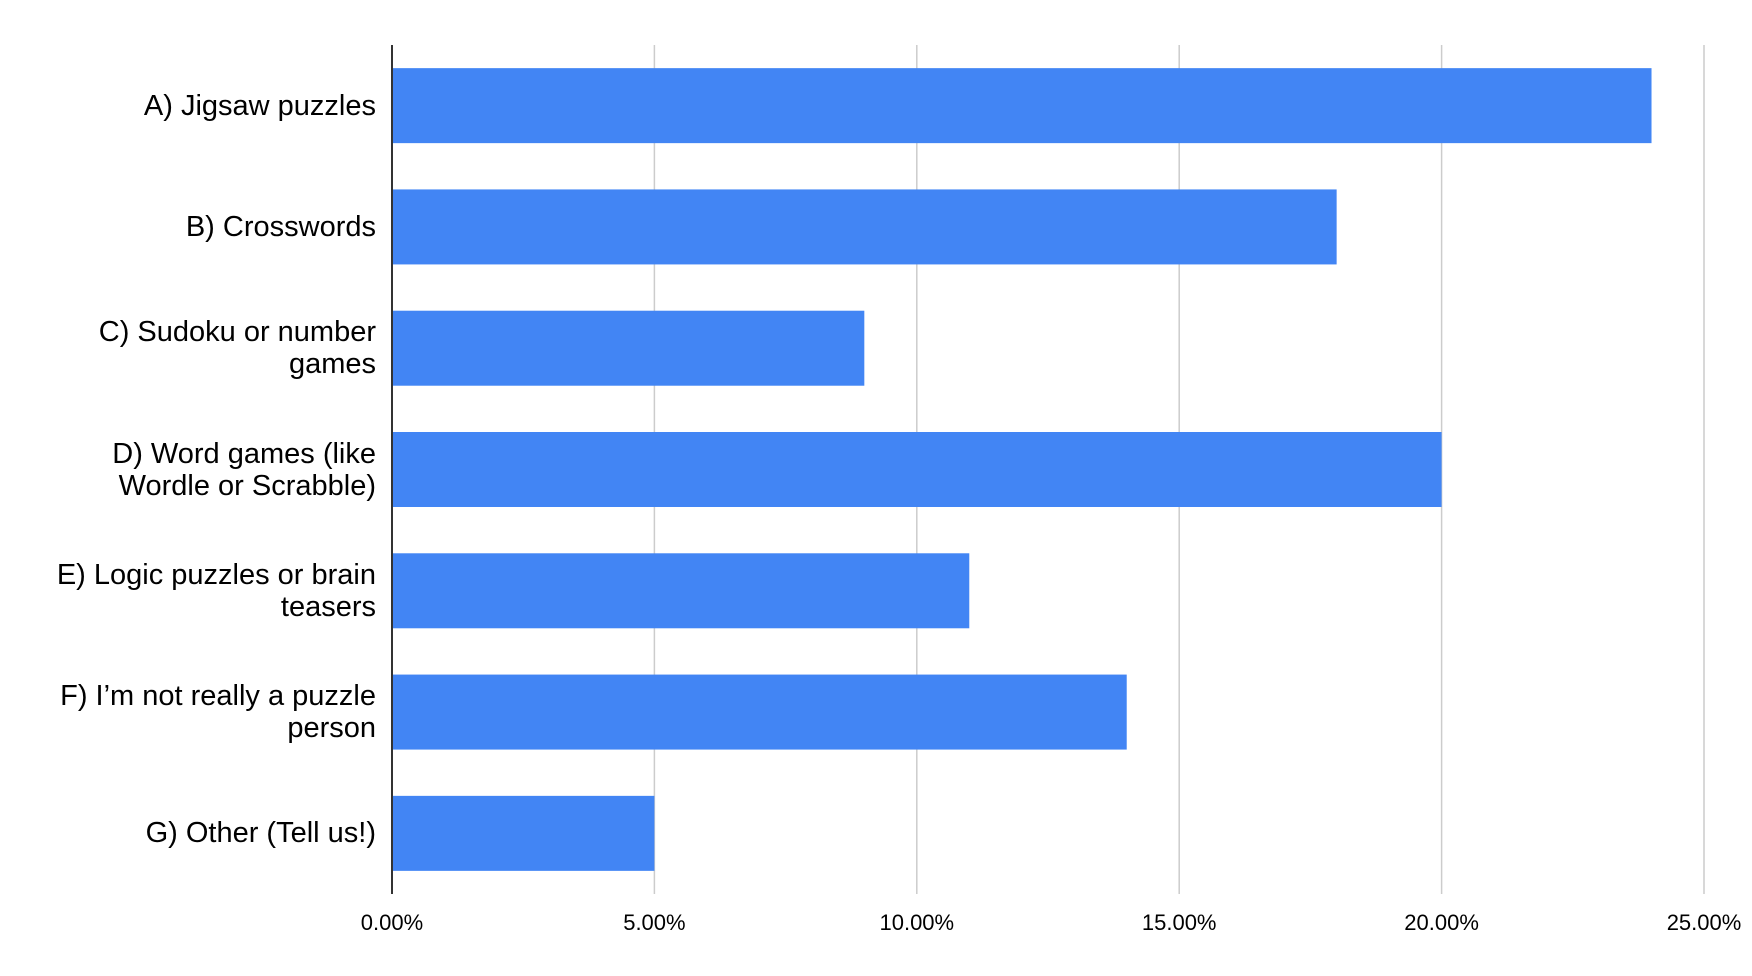 Image resolution: width=1752 pixels, height=976 pixels. What do you see at coordinates (1441, 922) in the screenshot?
I see `x-tick-label: 20.00%` at bounding box center [1441, 922].